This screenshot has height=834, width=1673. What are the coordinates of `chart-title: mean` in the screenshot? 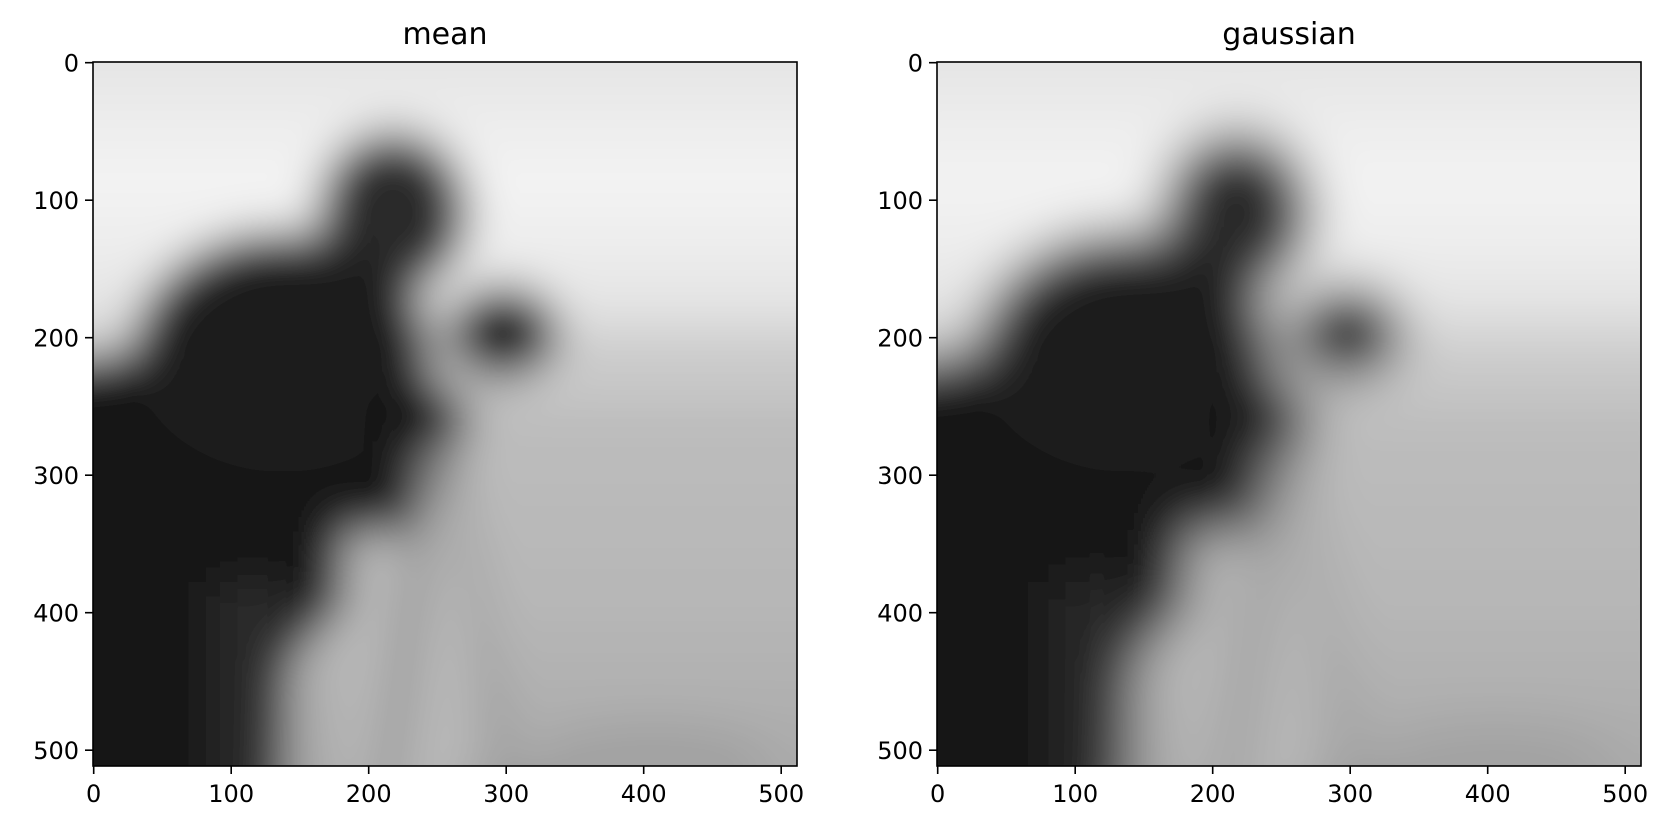 It's located at (444, 34).